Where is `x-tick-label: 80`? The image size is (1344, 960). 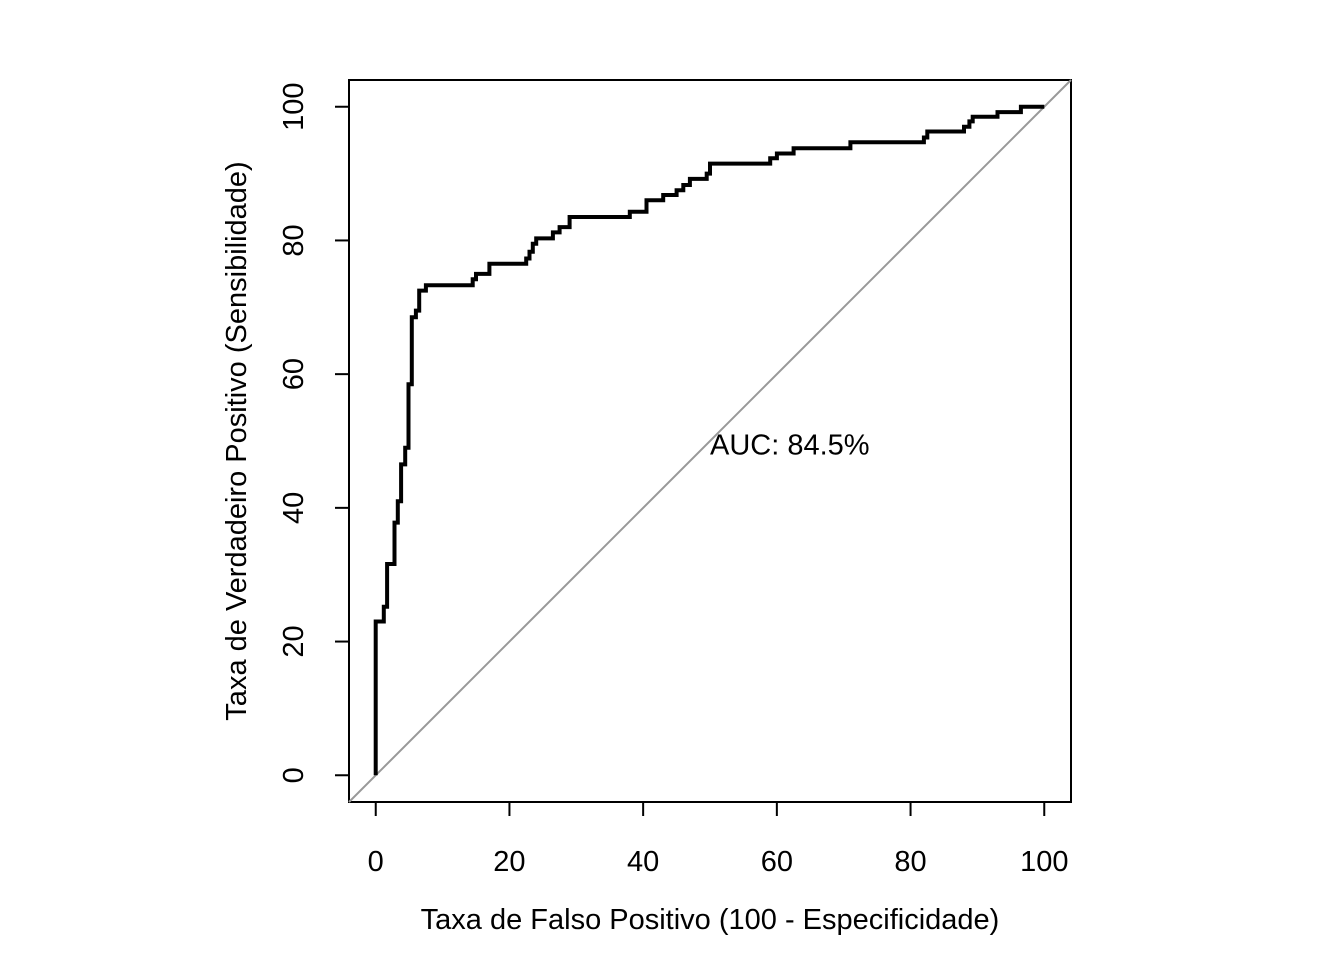
x-tick-label: 80 is located at coordinates (910, 862).